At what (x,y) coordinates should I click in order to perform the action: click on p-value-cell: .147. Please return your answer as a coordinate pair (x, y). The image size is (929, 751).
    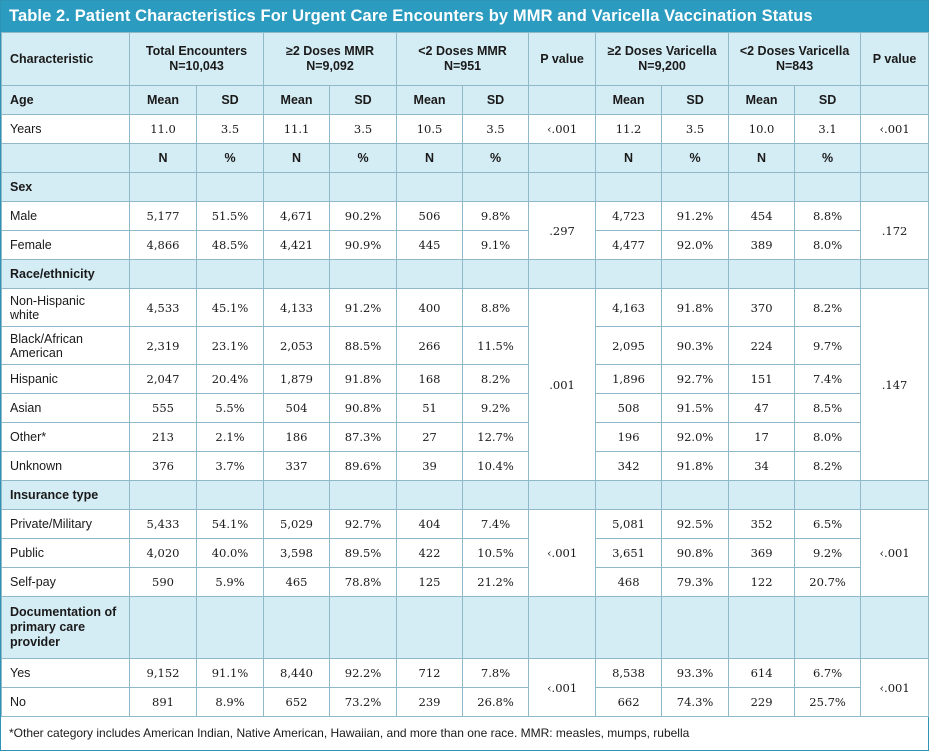
    Looking at the image, I should click on (894, 384).